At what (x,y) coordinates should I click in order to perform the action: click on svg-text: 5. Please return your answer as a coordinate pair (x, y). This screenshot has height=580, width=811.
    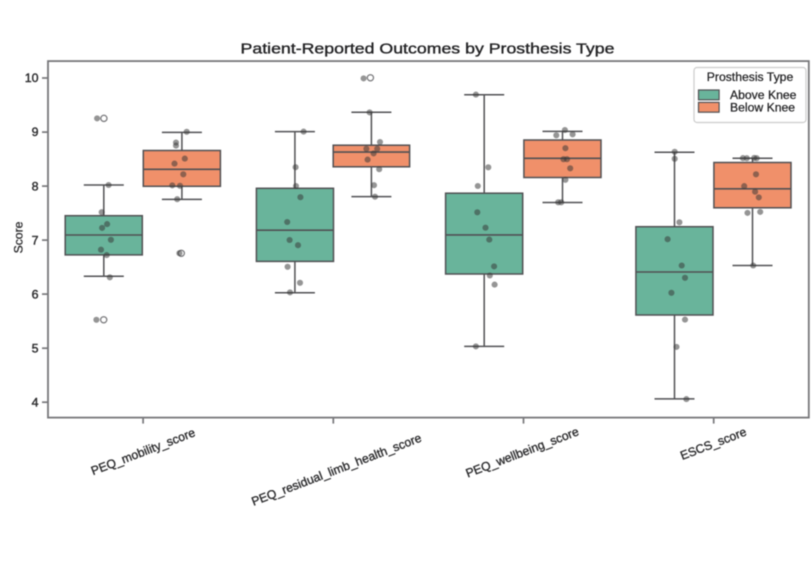
    Looking at the image, I should click on (35, 348).